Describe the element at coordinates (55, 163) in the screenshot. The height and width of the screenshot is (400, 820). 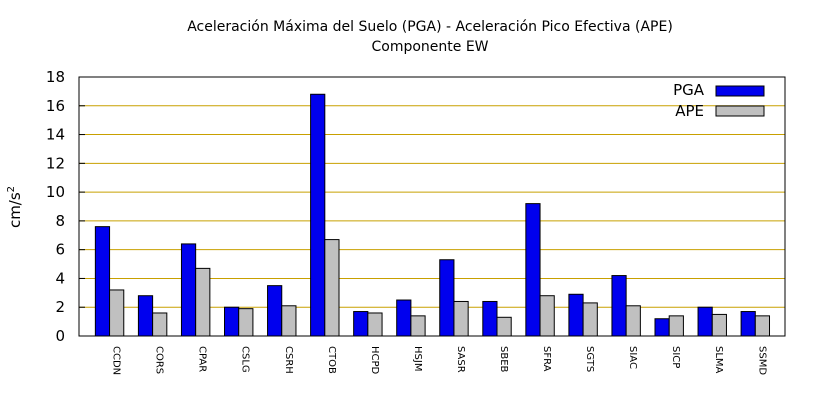
I see `y-tick-label: 12` at that location.